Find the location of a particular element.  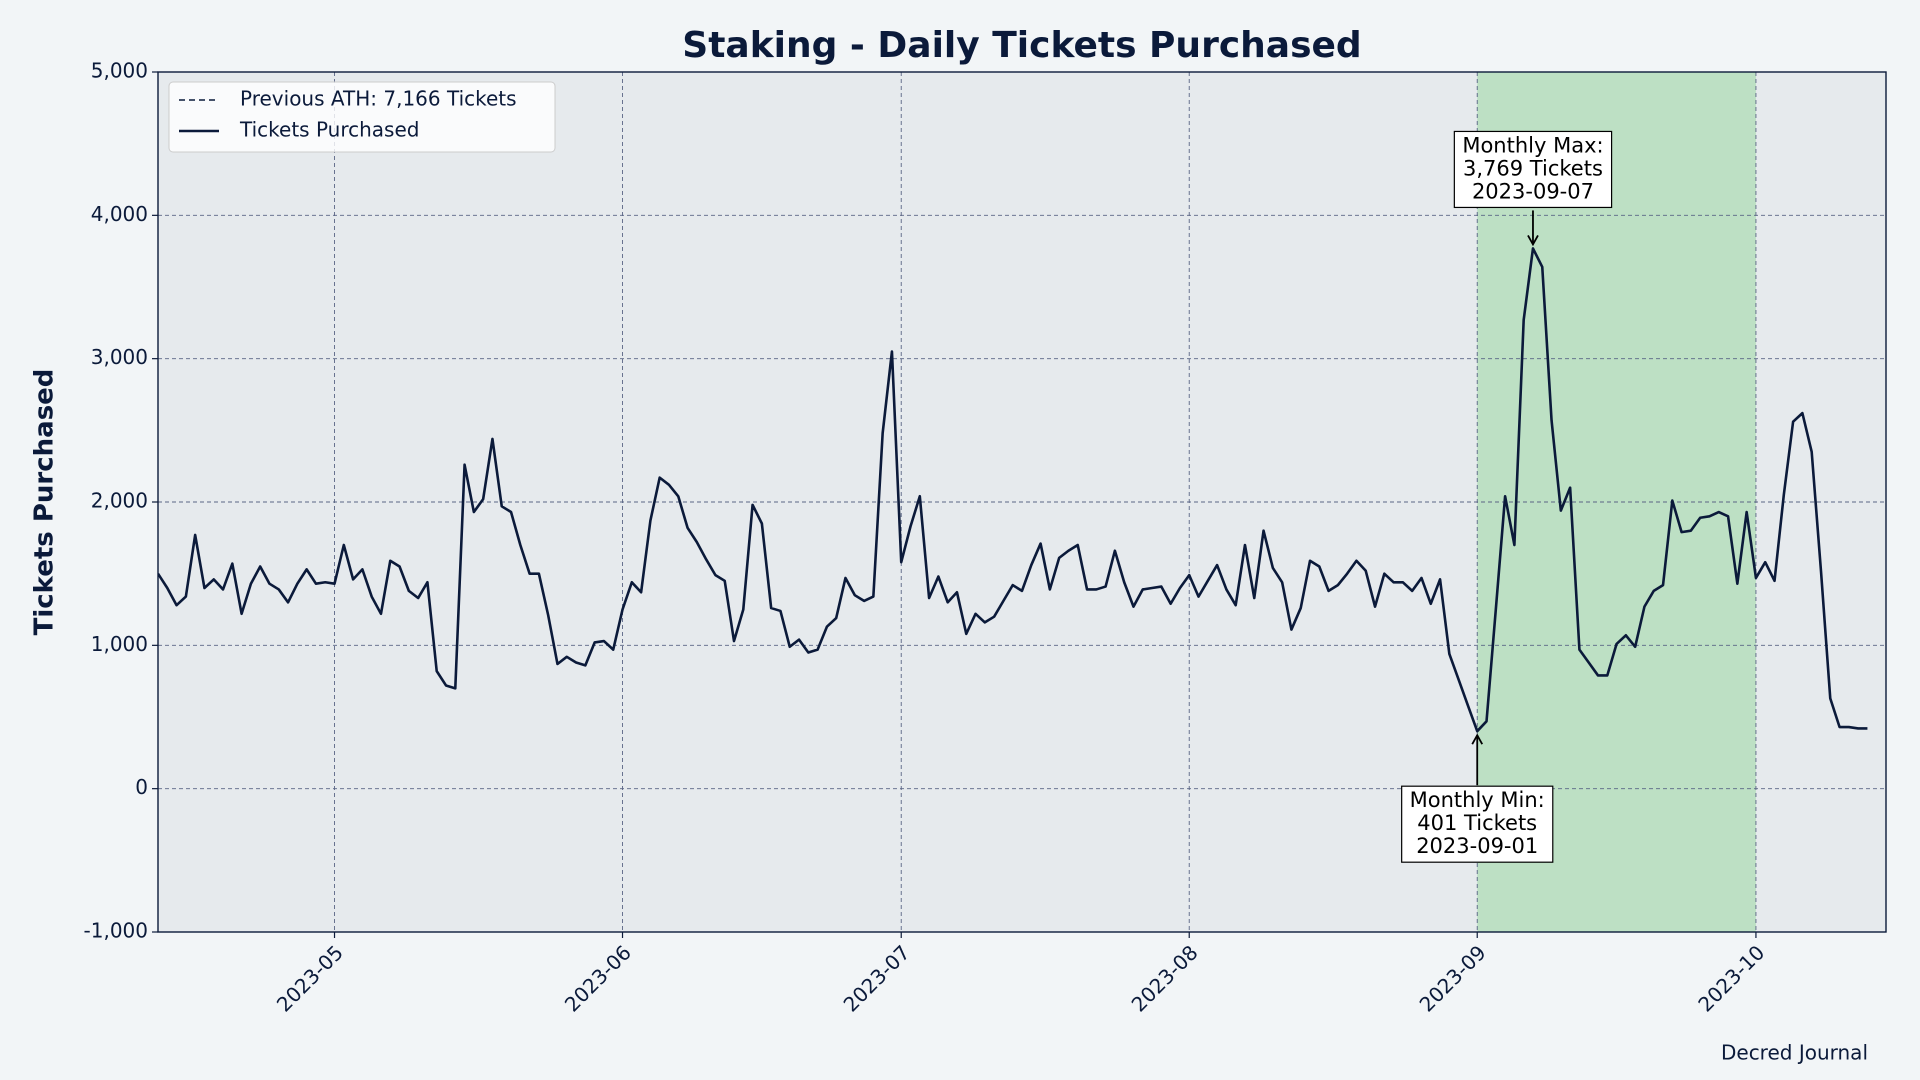

chart-title: Staking - Daily Tickets Purchased is located at coordinates (1021, 45).